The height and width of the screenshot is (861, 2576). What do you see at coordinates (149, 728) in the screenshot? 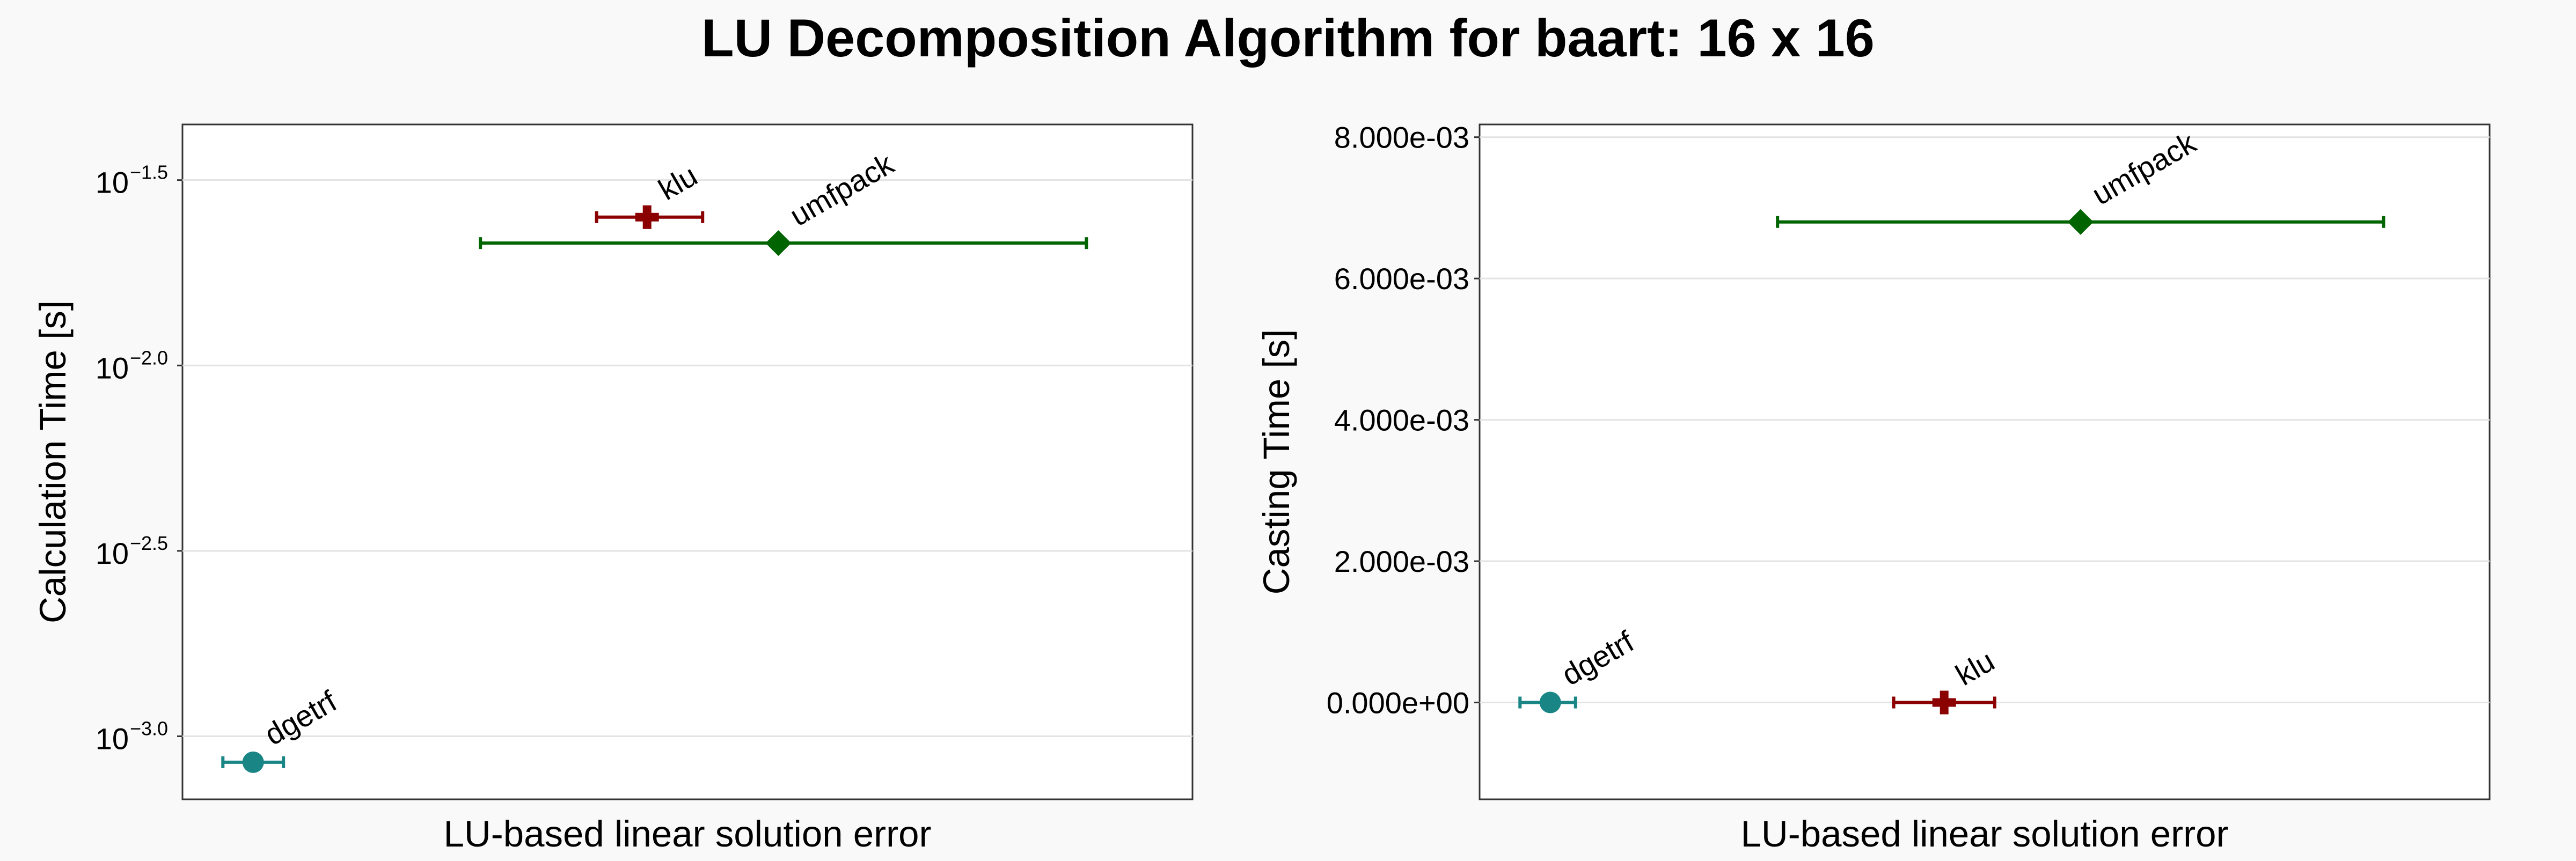
I see `y-tick-exponent: −3.0` at bounding box center [149, 728].